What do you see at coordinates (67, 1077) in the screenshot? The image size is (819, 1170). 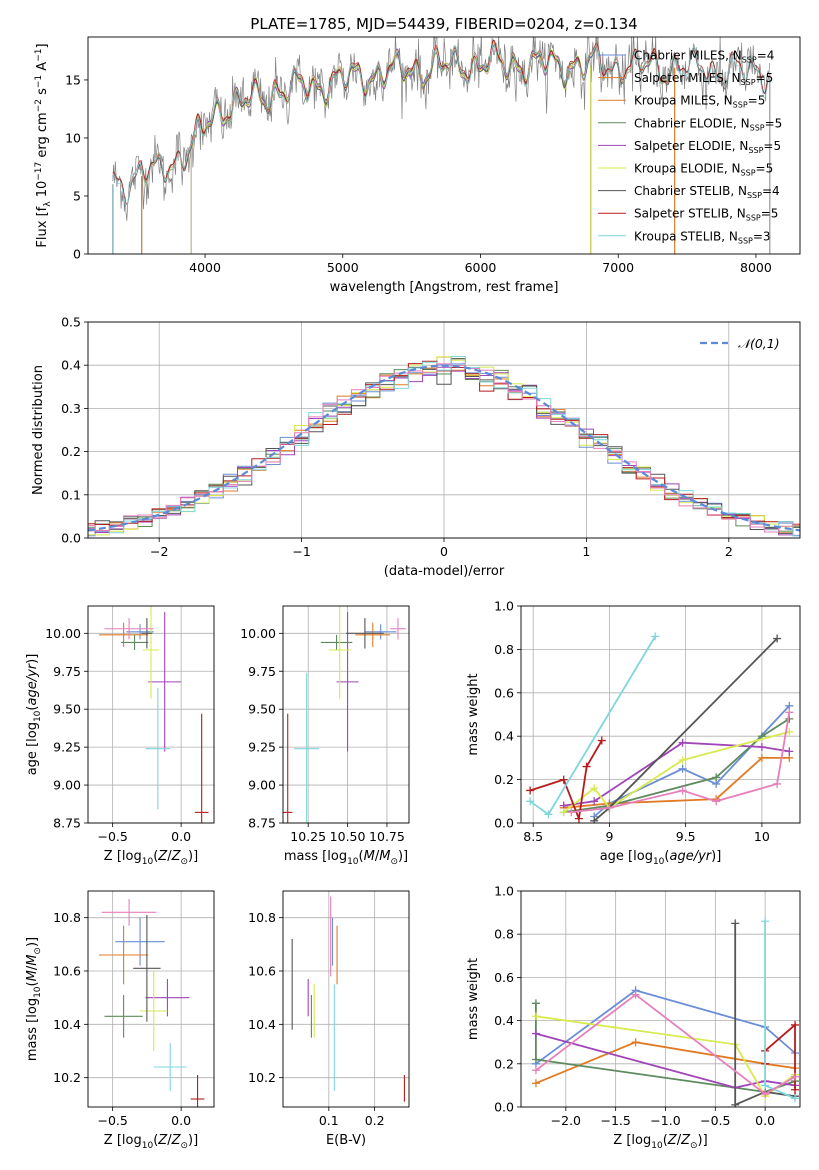 I see `y-tick-label: 10.2` at bounding box center [67, 1077].